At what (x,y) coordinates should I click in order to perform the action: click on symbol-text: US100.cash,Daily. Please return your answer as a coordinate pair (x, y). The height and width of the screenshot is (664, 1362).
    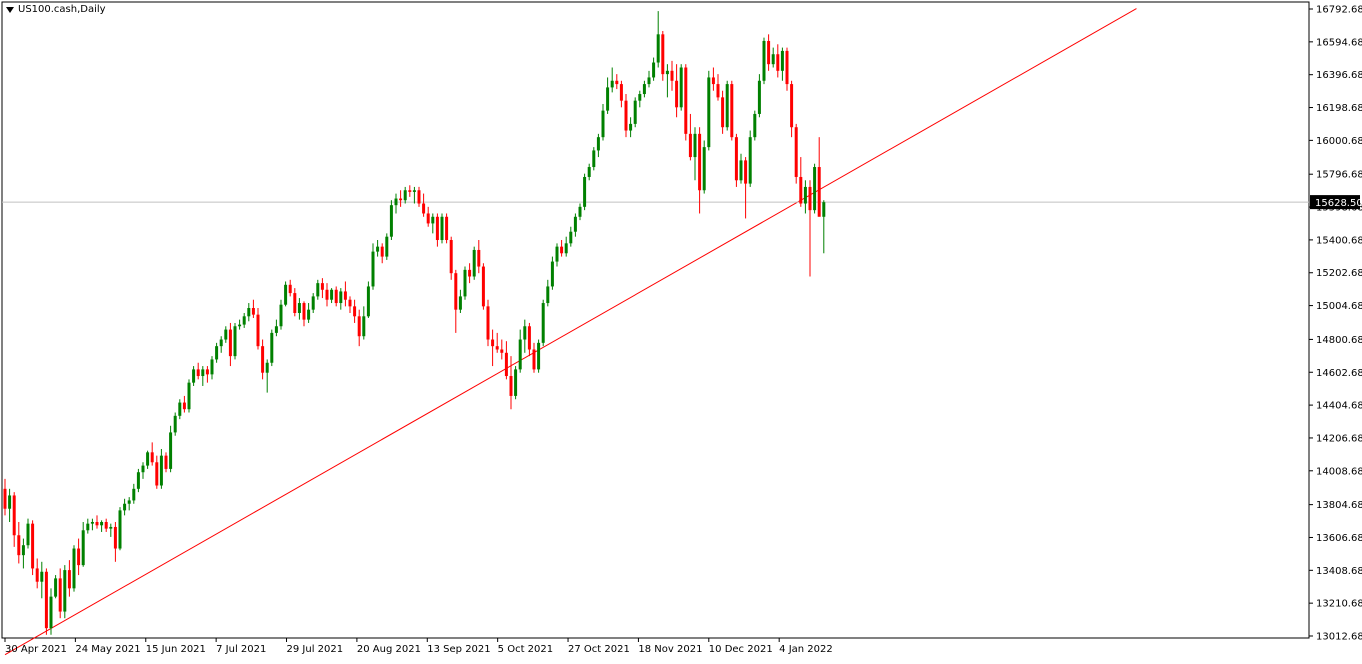
    Looking at the image, I should click on (62, 9).